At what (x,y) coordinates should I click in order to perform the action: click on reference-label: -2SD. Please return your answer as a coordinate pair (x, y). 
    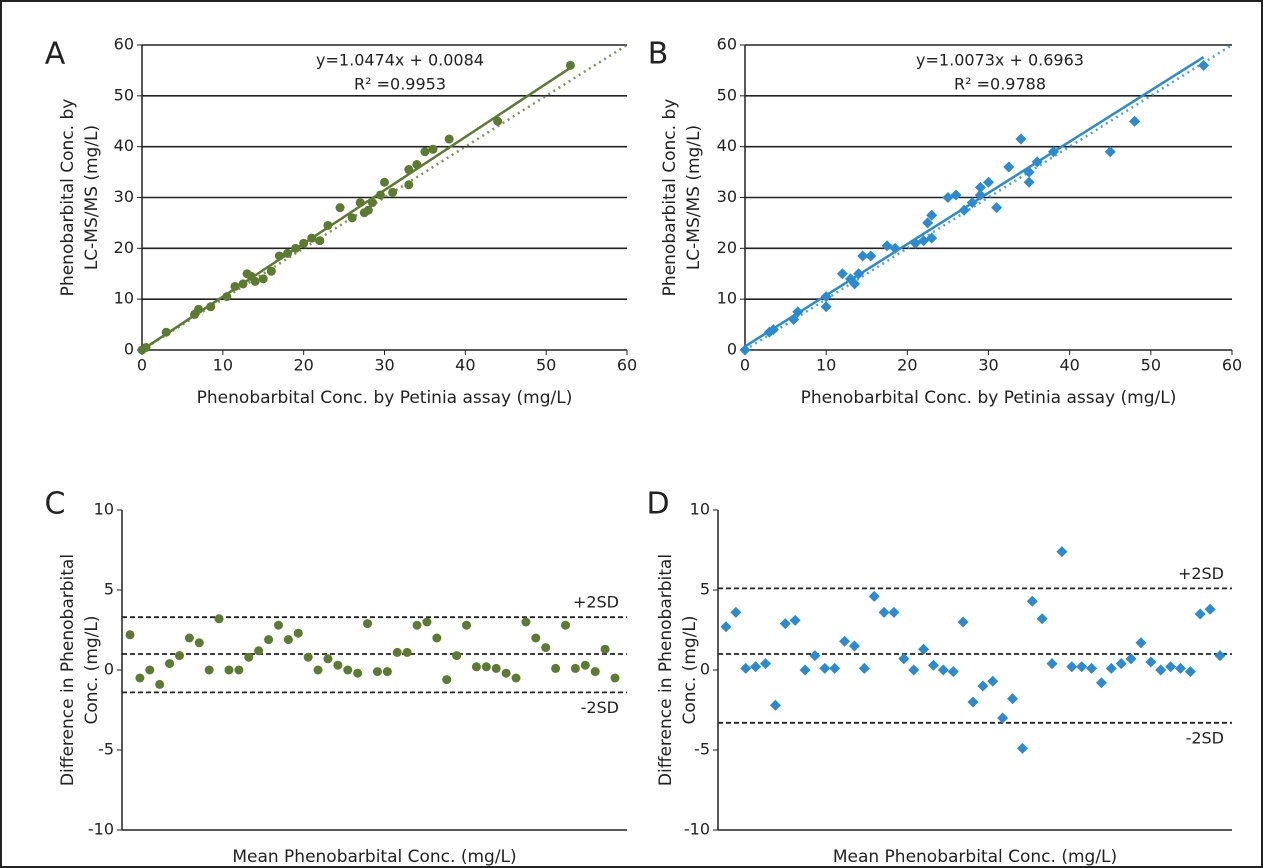
    Looking at the image, I should click on (1205, 737).